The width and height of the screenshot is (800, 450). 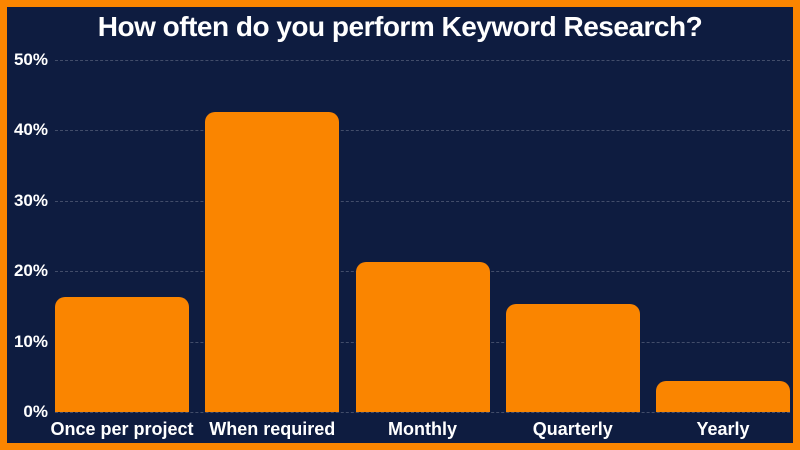 What do you see at coordinates (723, 396) in the screenshot?
I see `bar-yearly` at bounding box center [723, 396].